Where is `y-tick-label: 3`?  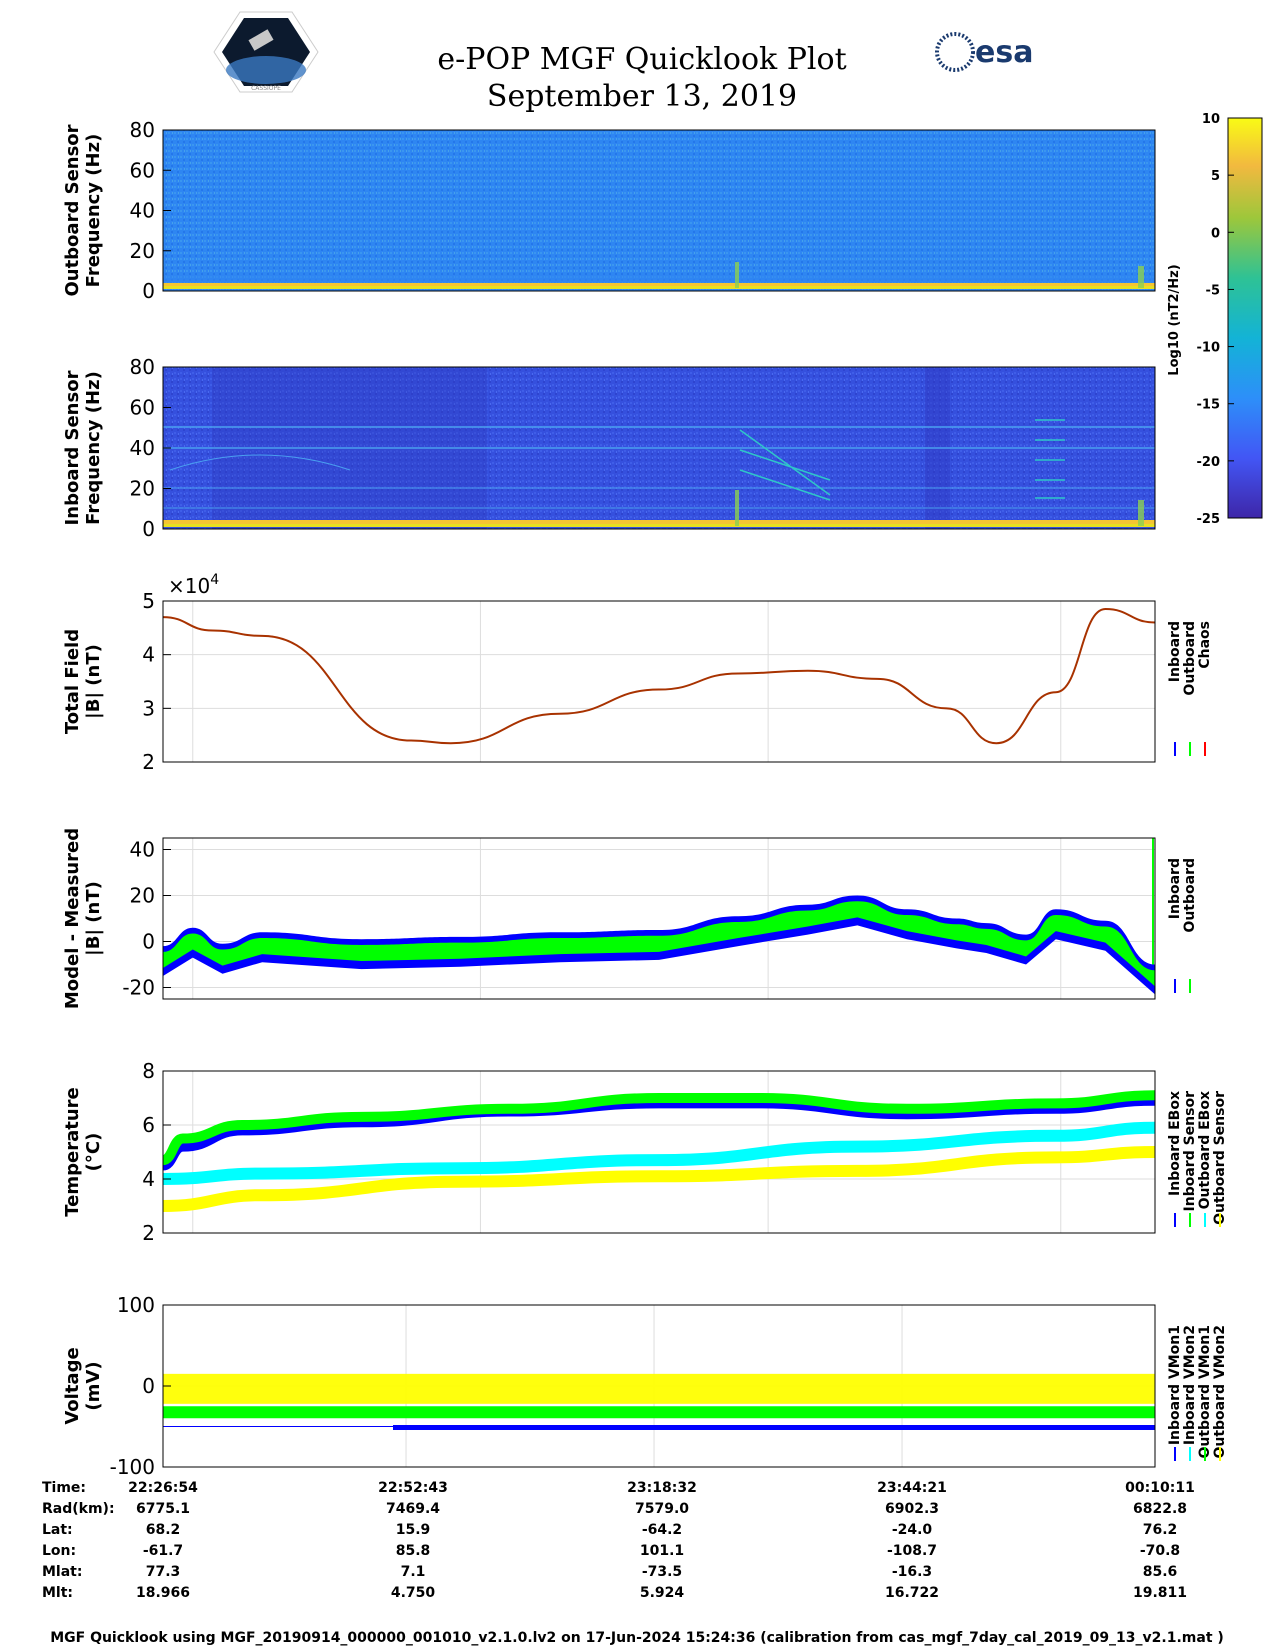 y-tick-label: 3 is located at coordinates (148, 708).